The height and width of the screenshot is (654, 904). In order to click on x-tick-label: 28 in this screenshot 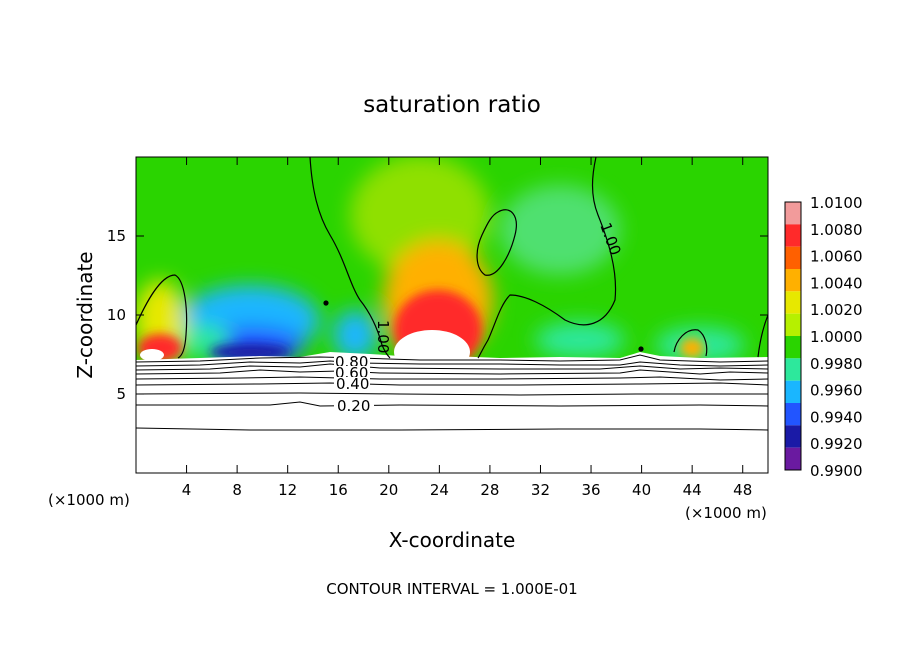, I will do `click(489, 490)`.